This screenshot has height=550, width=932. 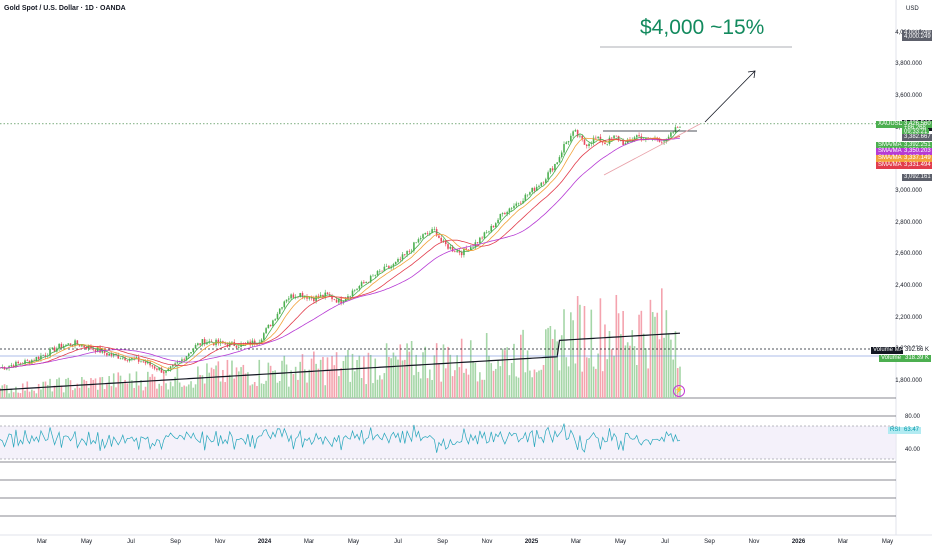 I want to click on price-tick: 3,000.000, so click(x=908, y=191).